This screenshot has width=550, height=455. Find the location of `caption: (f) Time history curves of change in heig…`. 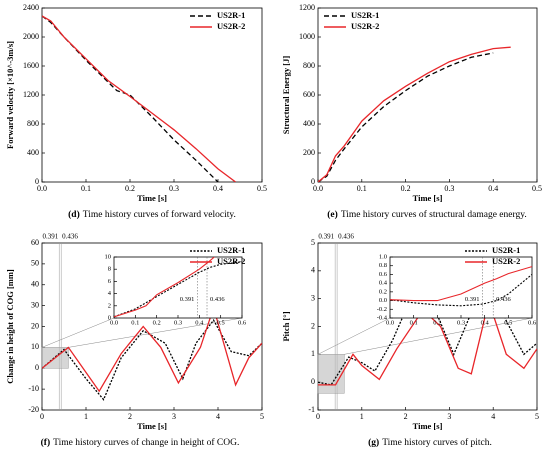

caption: (f) Time history curves of change in heig… is located at coordinates (140, 442).